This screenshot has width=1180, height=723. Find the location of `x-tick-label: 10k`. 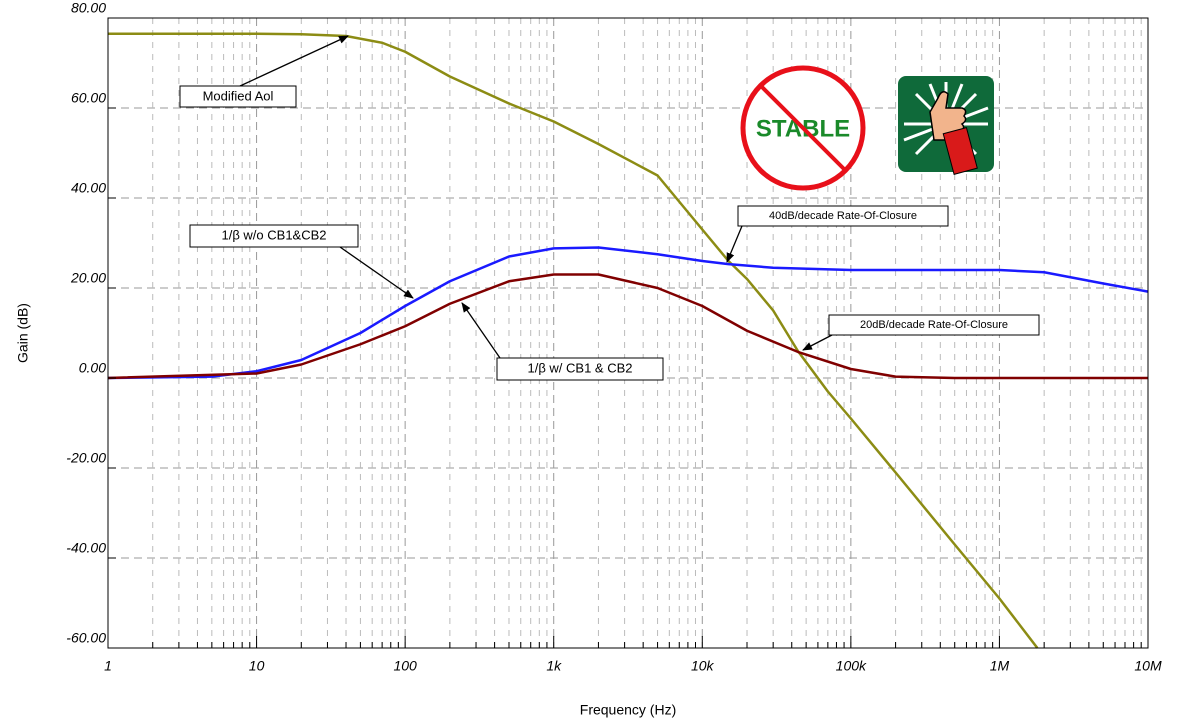

x-tick-label: 10k is located at coordinates (703, 666).